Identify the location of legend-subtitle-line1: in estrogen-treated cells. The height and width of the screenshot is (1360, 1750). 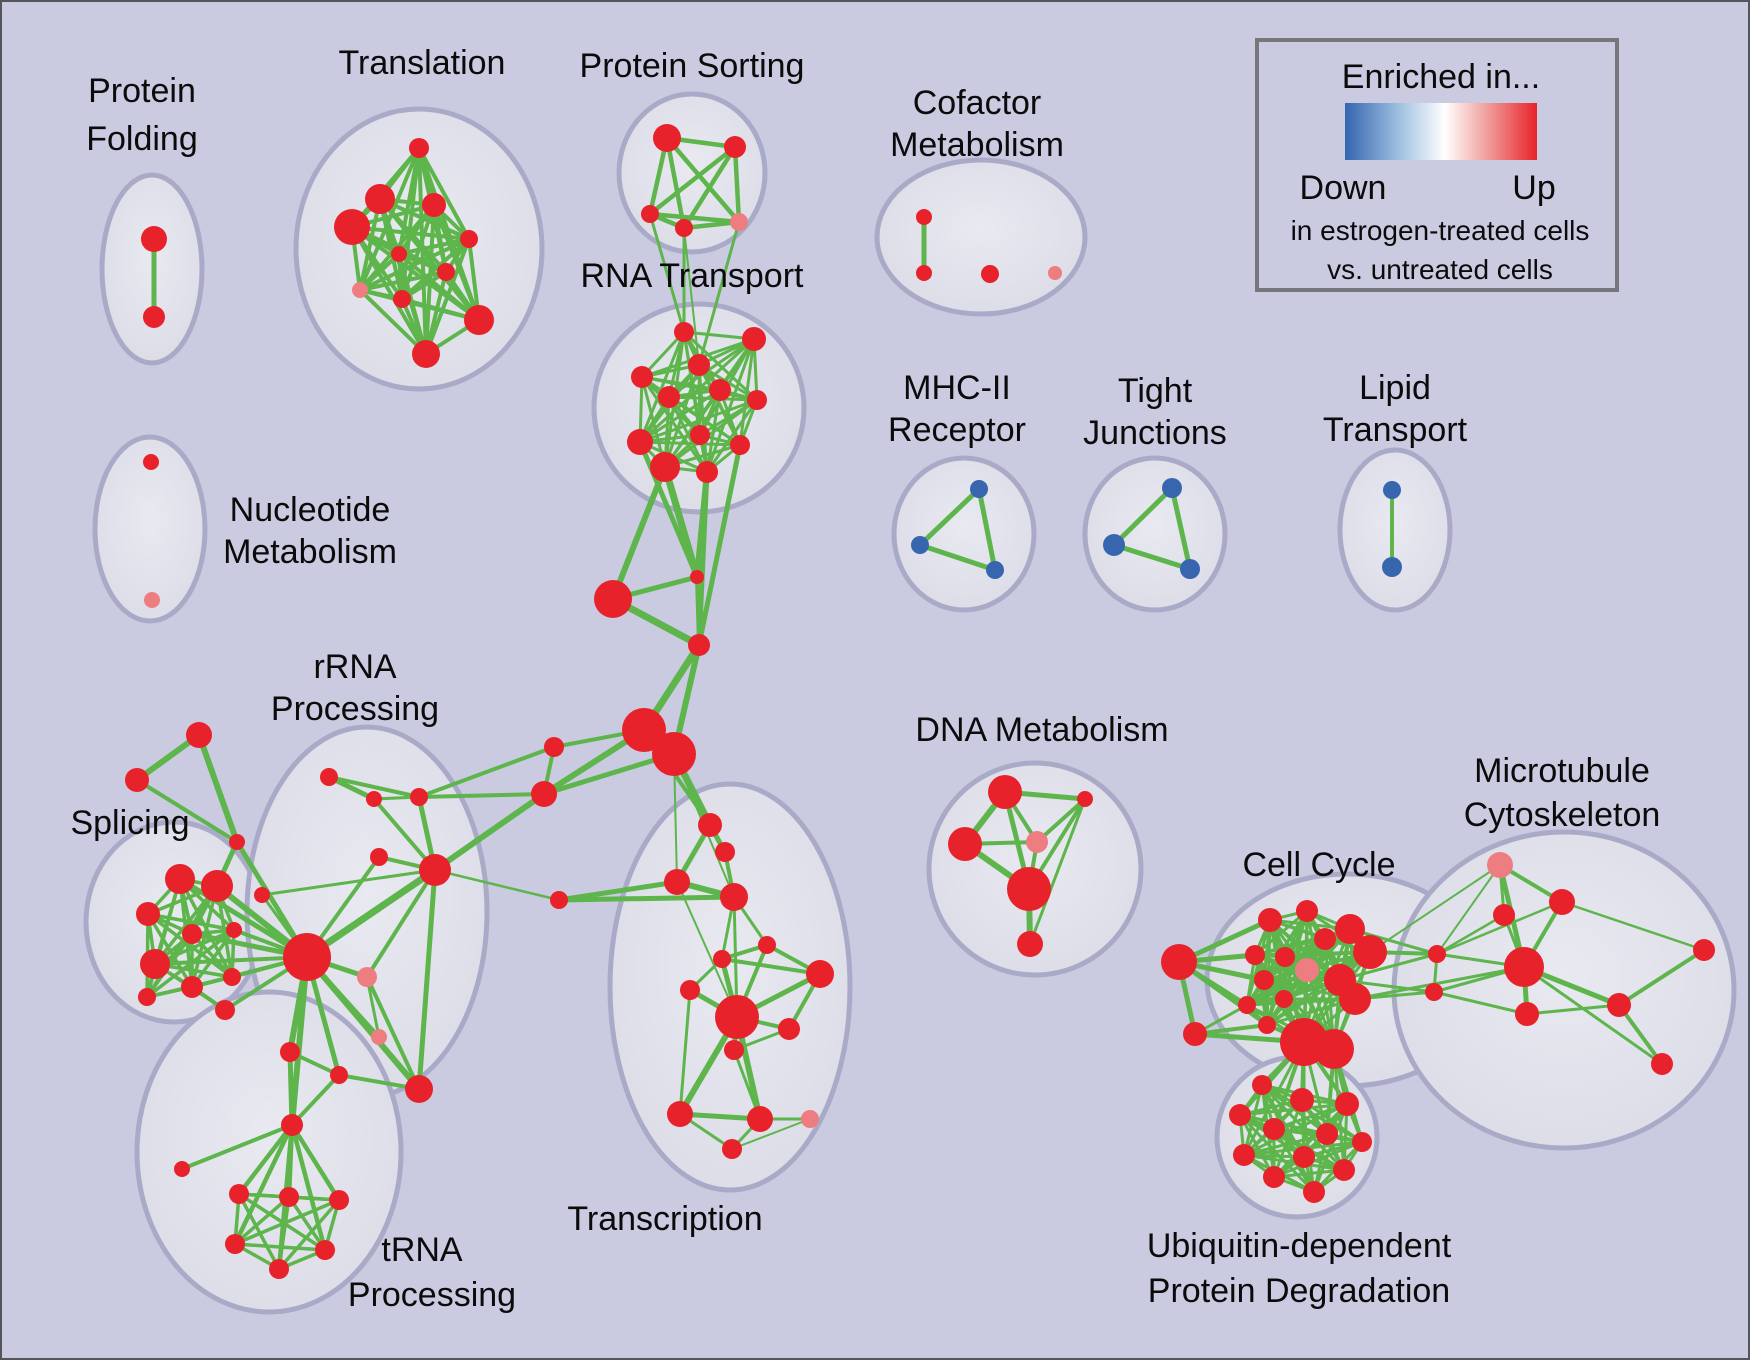
(1440, 230).